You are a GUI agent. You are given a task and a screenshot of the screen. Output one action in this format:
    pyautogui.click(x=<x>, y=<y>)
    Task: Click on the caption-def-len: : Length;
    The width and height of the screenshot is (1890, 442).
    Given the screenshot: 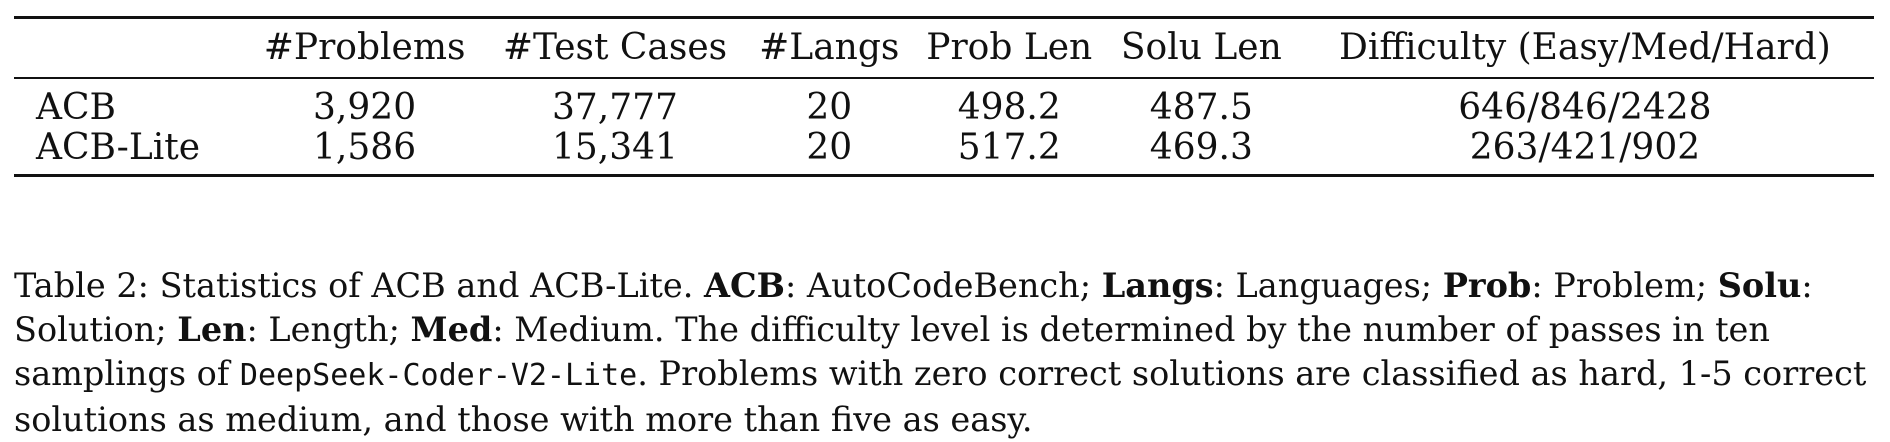 What is the action you would take?
    pyautogui.click(x=328, y=329)
    